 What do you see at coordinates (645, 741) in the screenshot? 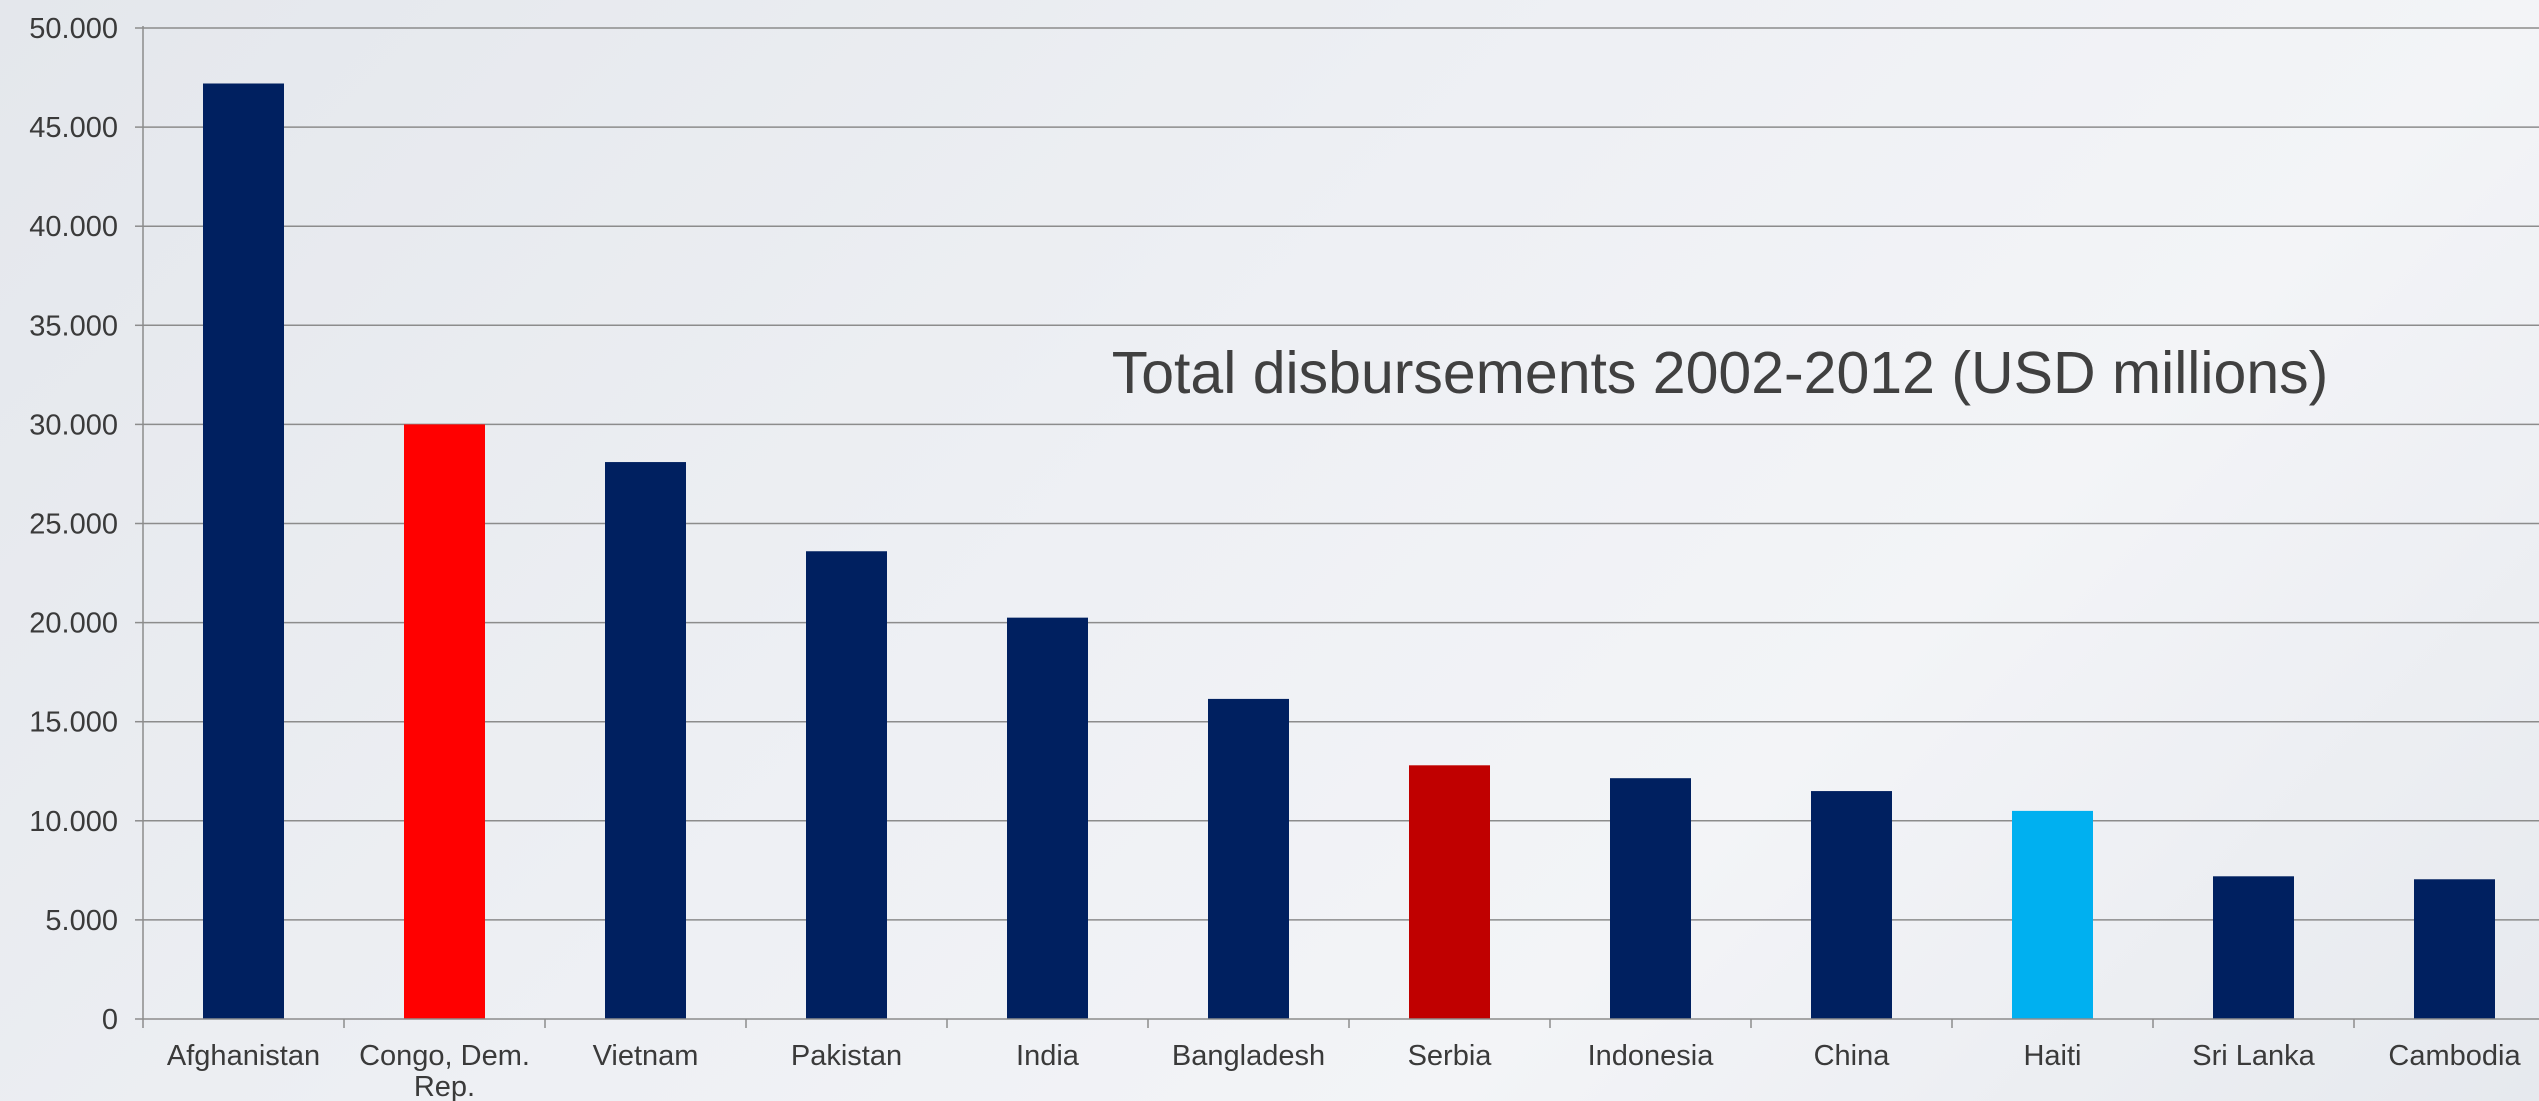
I see `bar-vietnam` at bounding box center [645, 741].